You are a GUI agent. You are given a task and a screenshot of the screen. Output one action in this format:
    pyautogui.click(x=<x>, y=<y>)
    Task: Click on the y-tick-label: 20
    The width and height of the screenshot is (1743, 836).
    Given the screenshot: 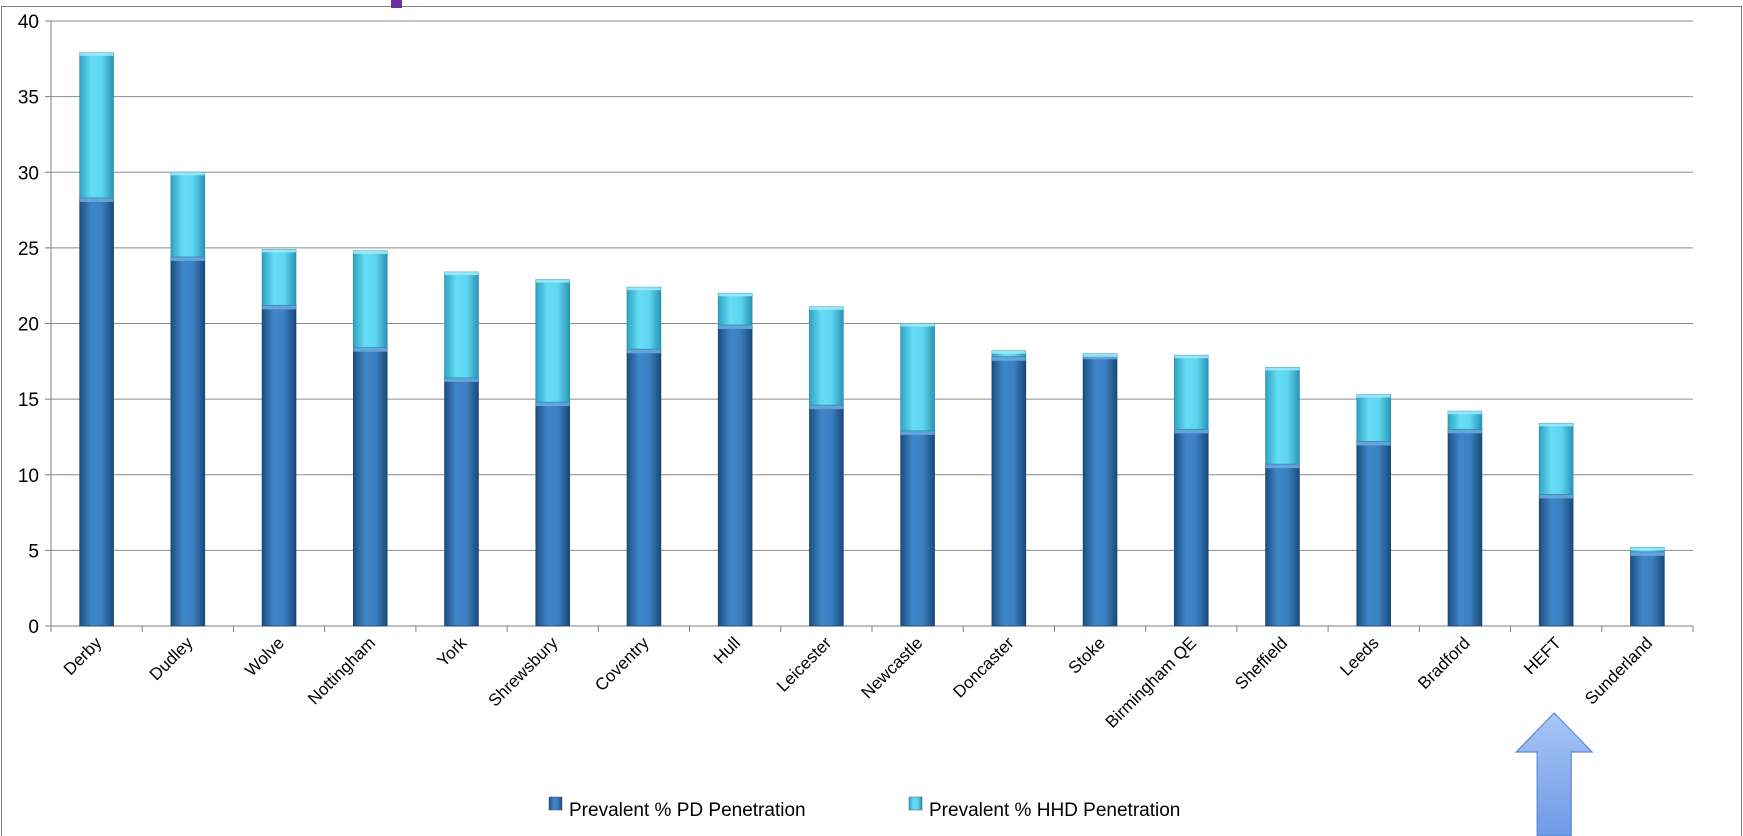 What is the action you would take?
    pyautogui.click(x=28, y=325)
    